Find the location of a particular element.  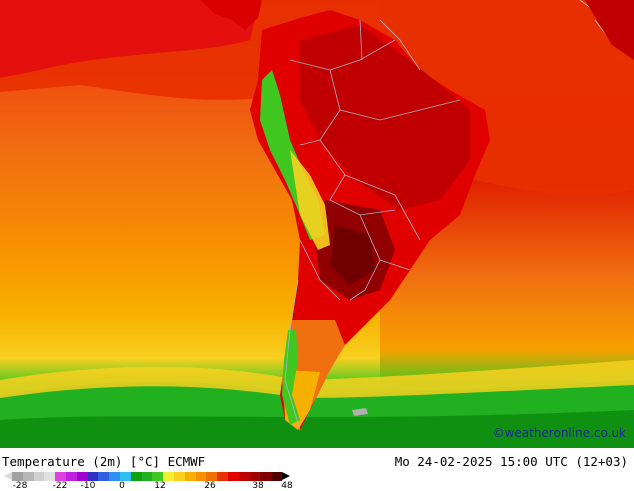

andes-south is located at coordinates (291, 377).